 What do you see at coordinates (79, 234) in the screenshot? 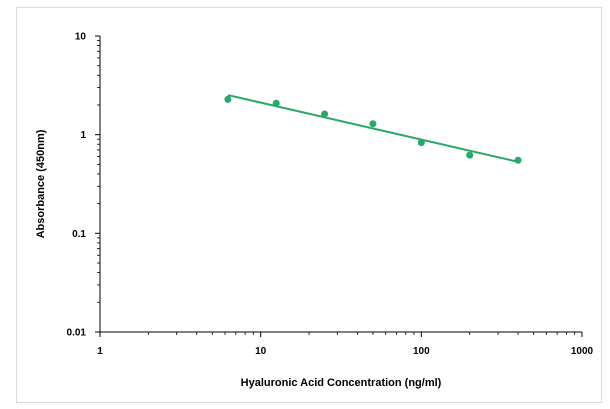
I see `y-tick-label: 0.1` at bounding box center [79, 234].